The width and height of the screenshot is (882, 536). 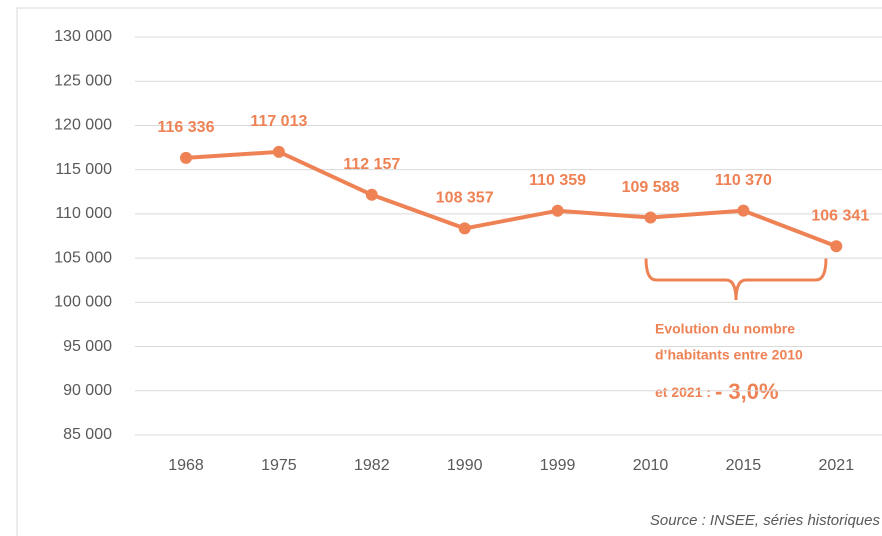 What do you see at coordinates (465, 465) in the screenshot?
I see `x-tick-label: 1990` at bounding box center [465, 465].